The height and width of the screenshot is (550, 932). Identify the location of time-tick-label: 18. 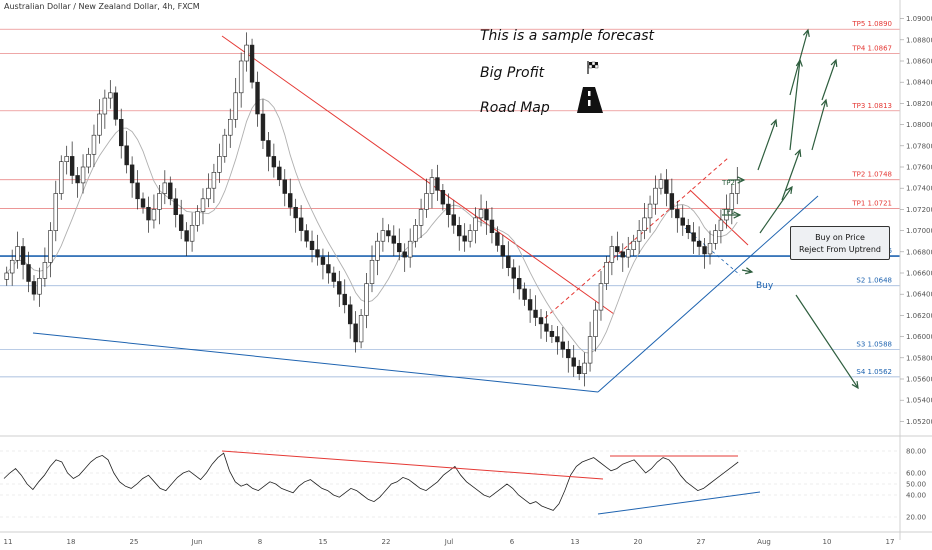
(71, 542).